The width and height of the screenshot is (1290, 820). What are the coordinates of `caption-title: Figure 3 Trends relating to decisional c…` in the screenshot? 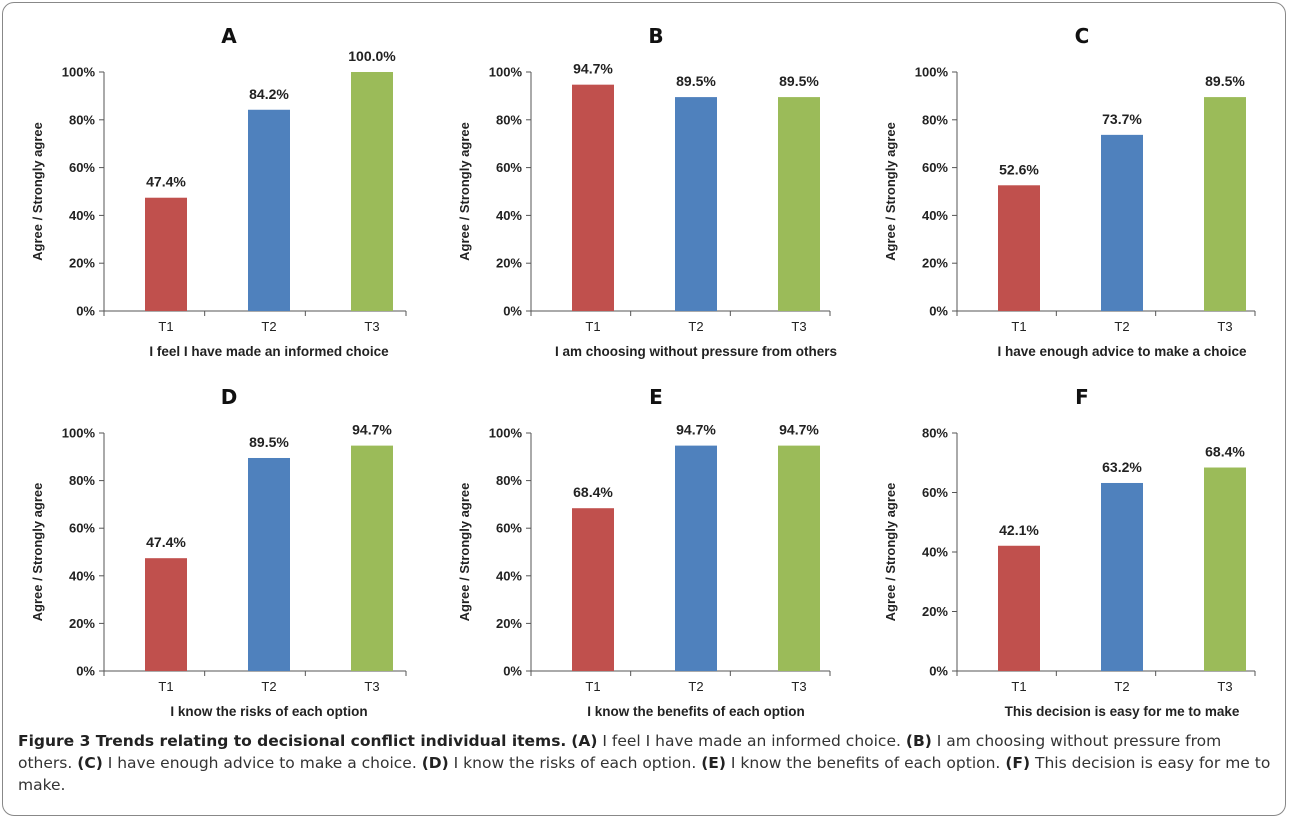 It's located at (292, 741).